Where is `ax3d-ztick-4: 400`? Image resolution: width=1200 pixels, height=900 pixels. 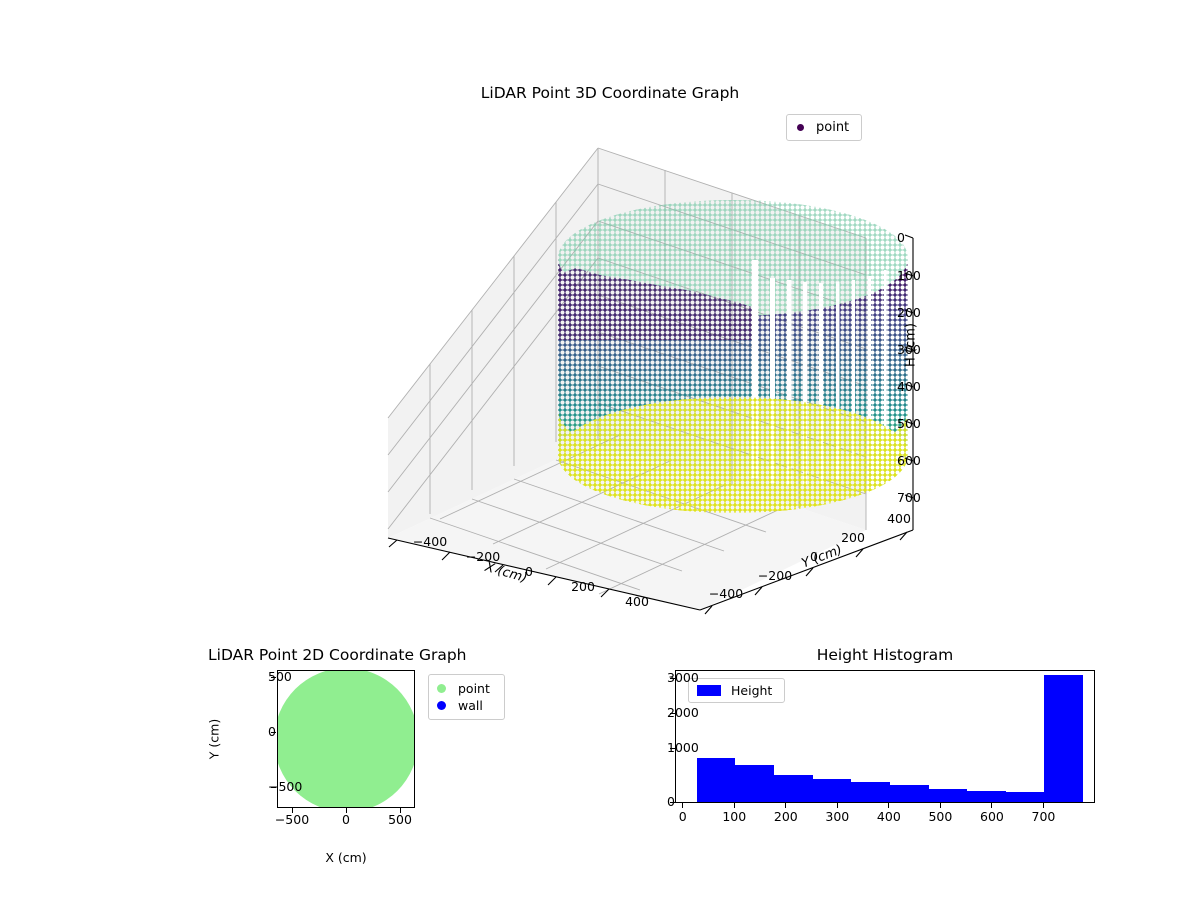 ax3d-ztick-4: 400 is located at coordinates (909, 386).